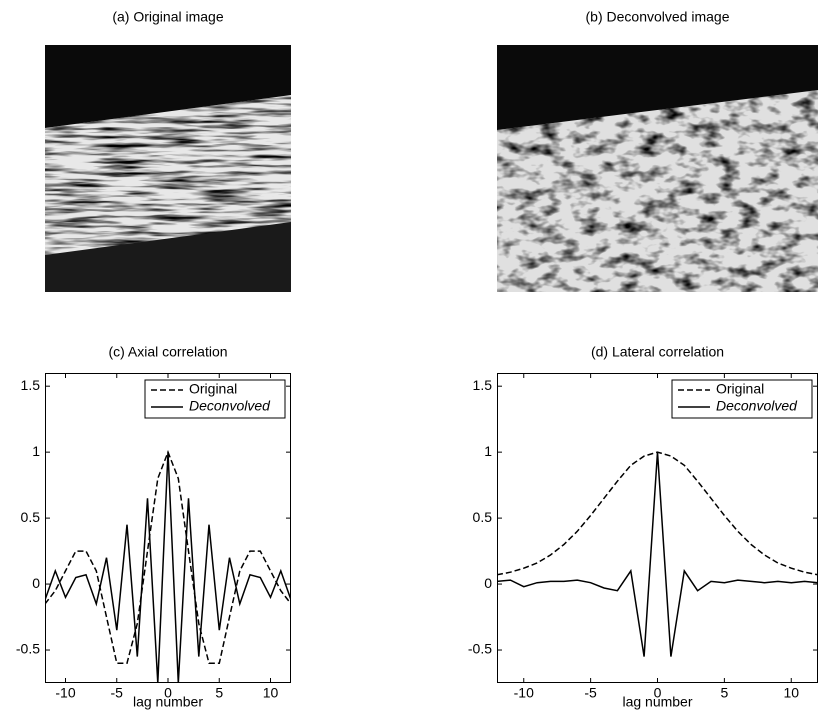  What do you see at coordinates (168, 168) in the screenshot?
I see `image-a` at bounding box center [168, 168].